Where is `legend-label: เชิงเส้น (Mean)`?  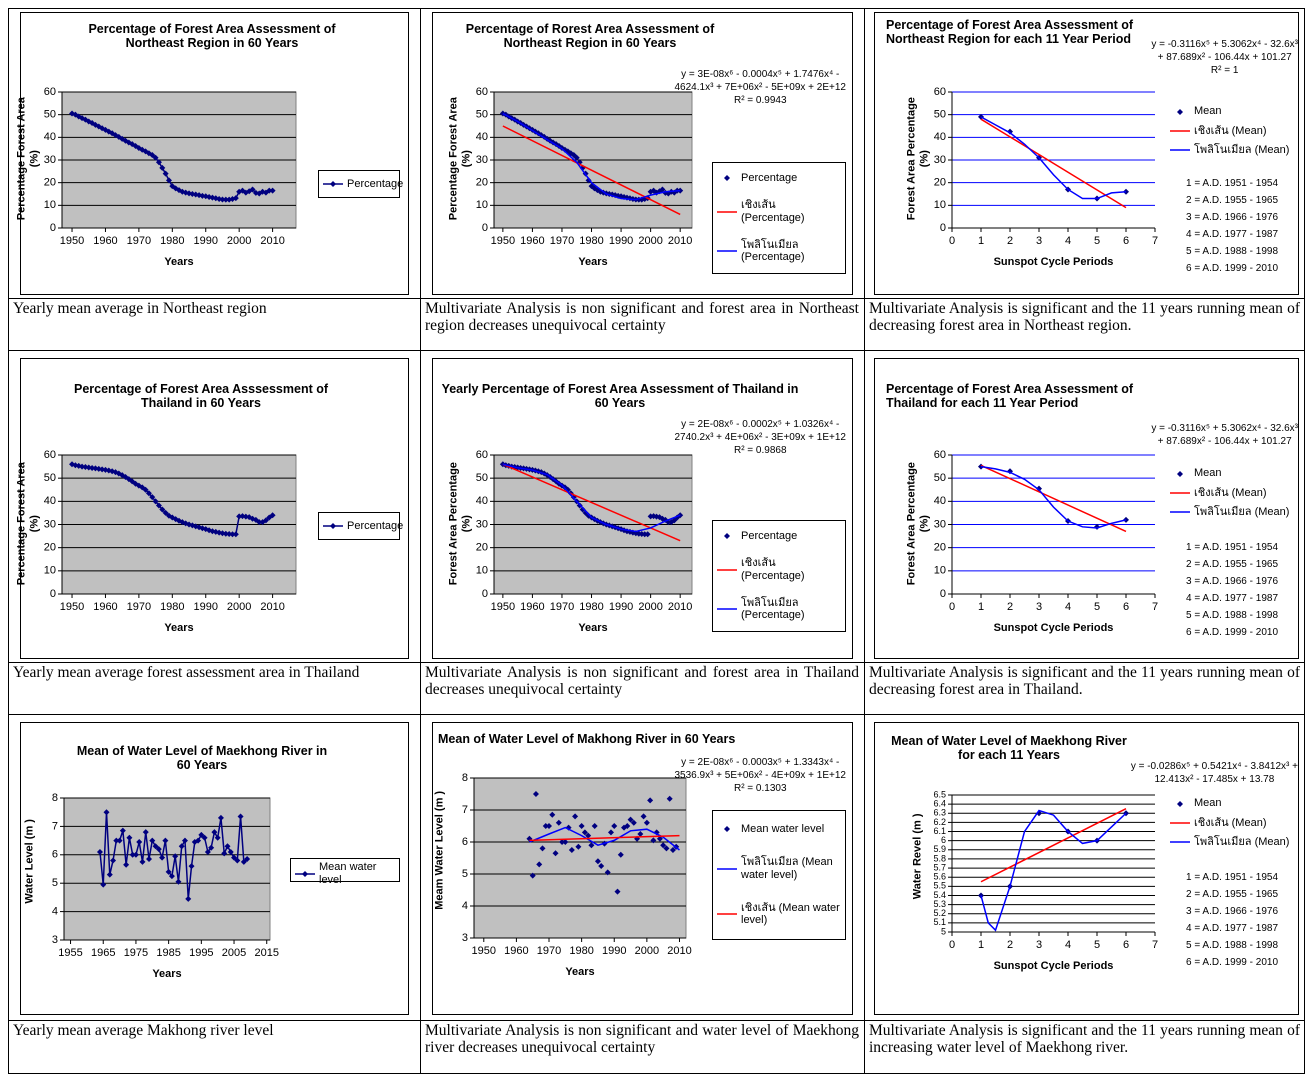
legend-label: เชิงเส้น (Mean) is located at coordinates (1230, 130).